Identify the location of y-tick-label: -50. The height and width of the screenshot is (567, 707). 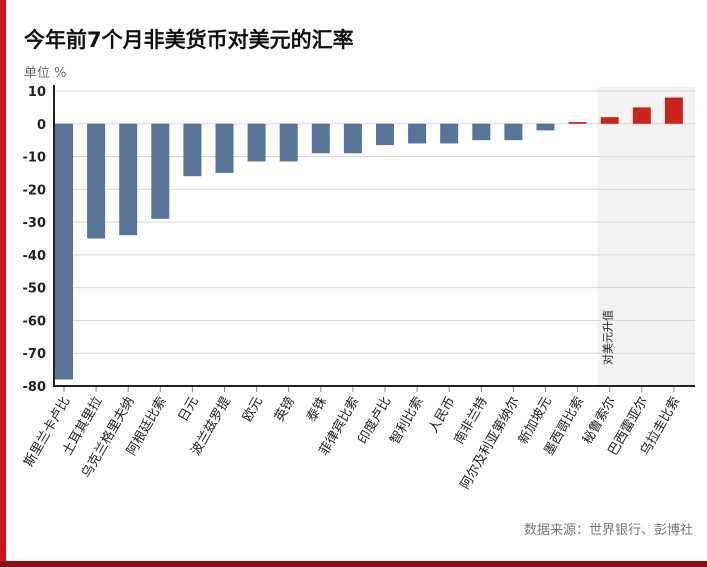
(35, 289).